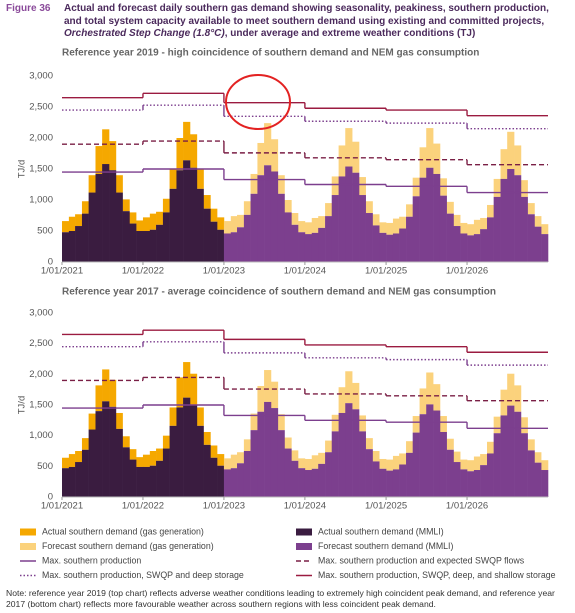 The image size is (575, 613). Describe the element at coordinates (41, 200) in the screenshot. I see `y-tick-label: 1,000` at that location.